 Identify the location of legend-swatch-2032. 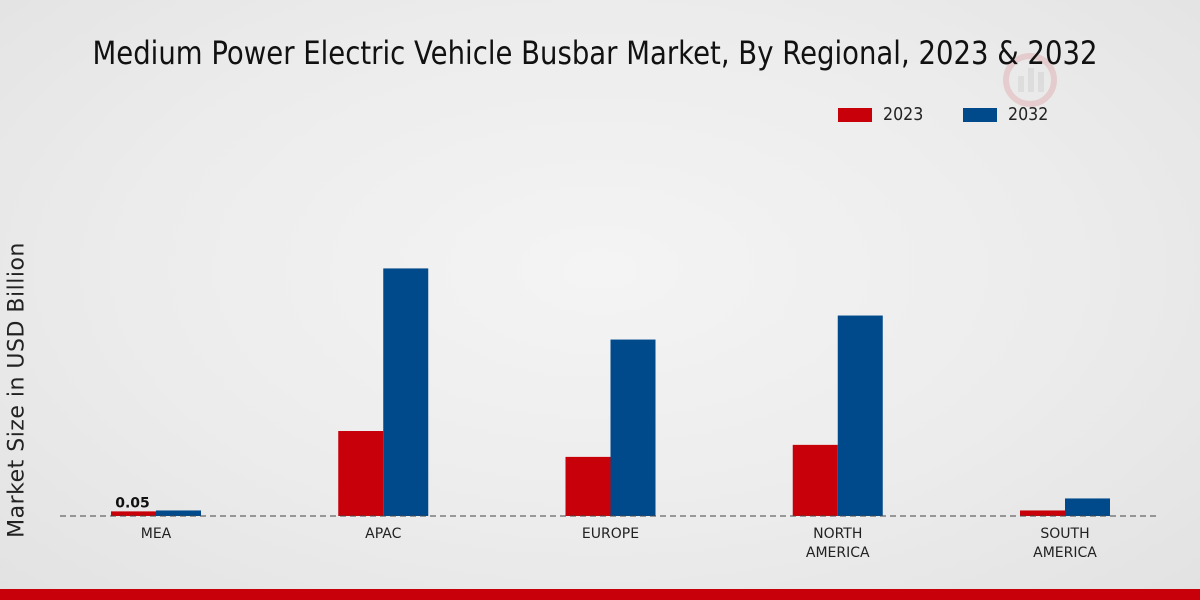
(979, 114).